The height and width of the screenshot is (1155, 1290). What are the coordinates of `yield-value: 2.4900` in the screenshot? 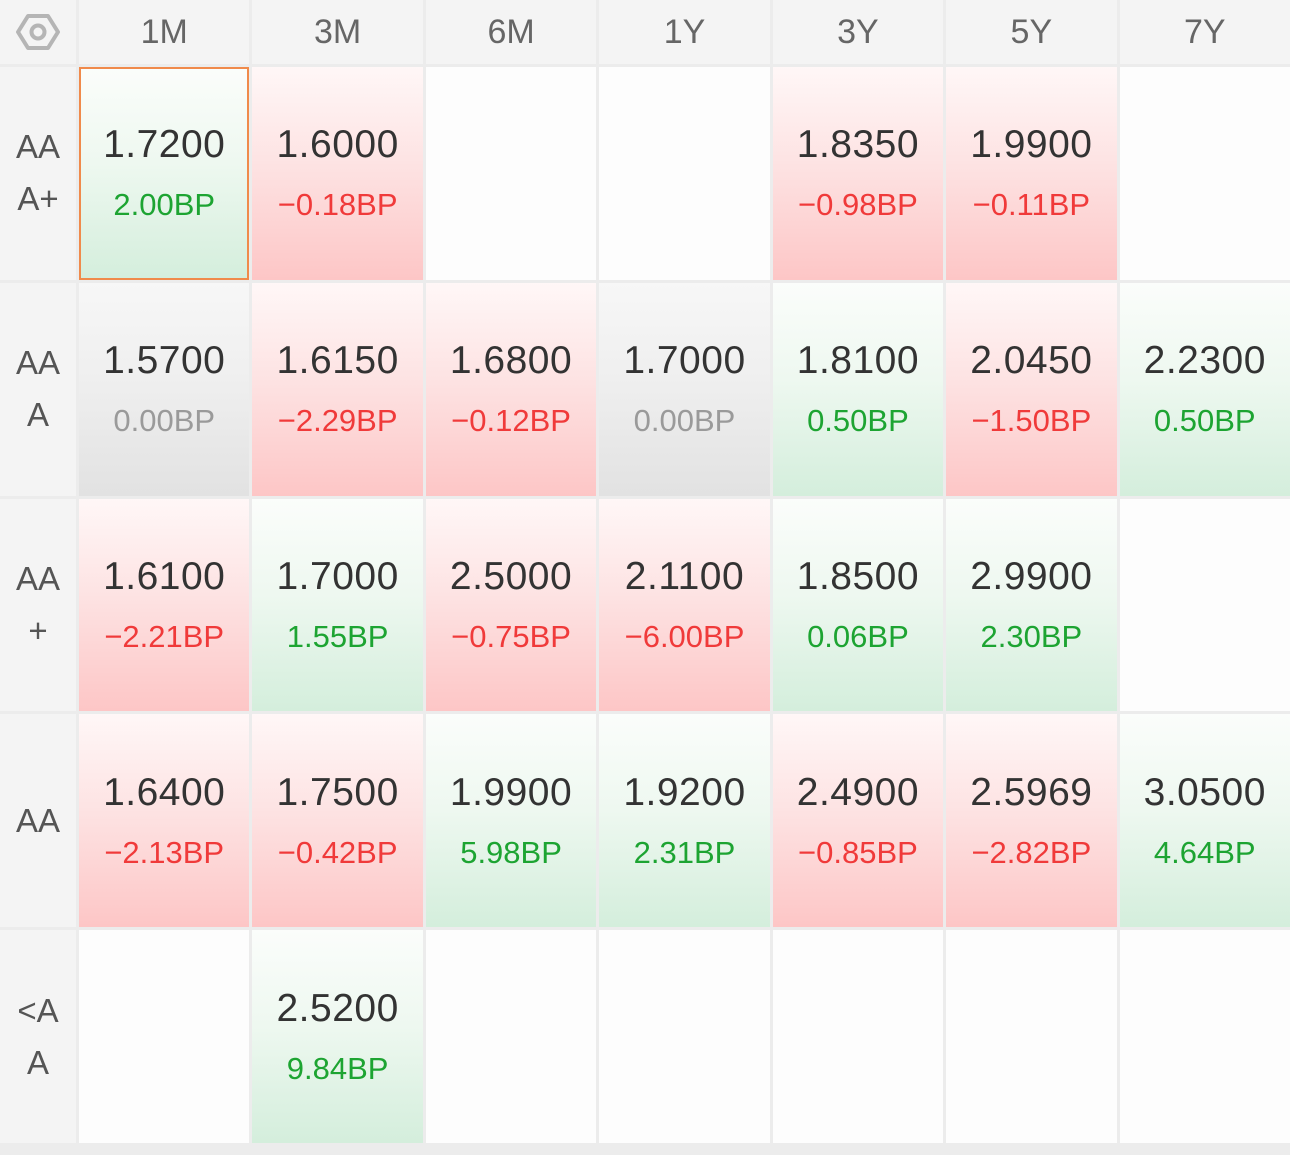 It's located at (858, 792).